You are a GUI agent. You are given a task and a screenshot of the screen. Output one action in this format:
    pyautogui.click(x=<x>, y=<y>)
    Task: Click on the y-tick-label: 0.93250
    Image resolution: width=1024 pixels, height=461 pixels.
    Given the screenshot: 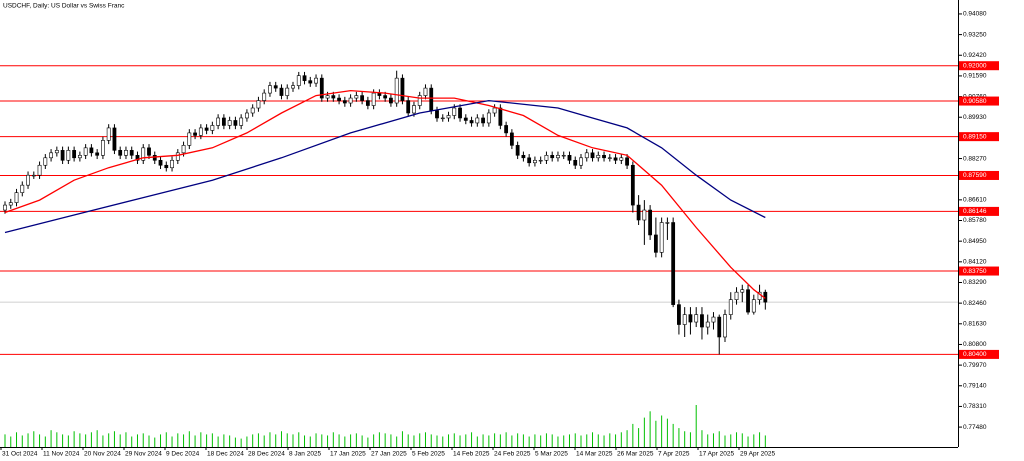 What is the action you would take?
    pyautogui.click(x=975, y=34)
    